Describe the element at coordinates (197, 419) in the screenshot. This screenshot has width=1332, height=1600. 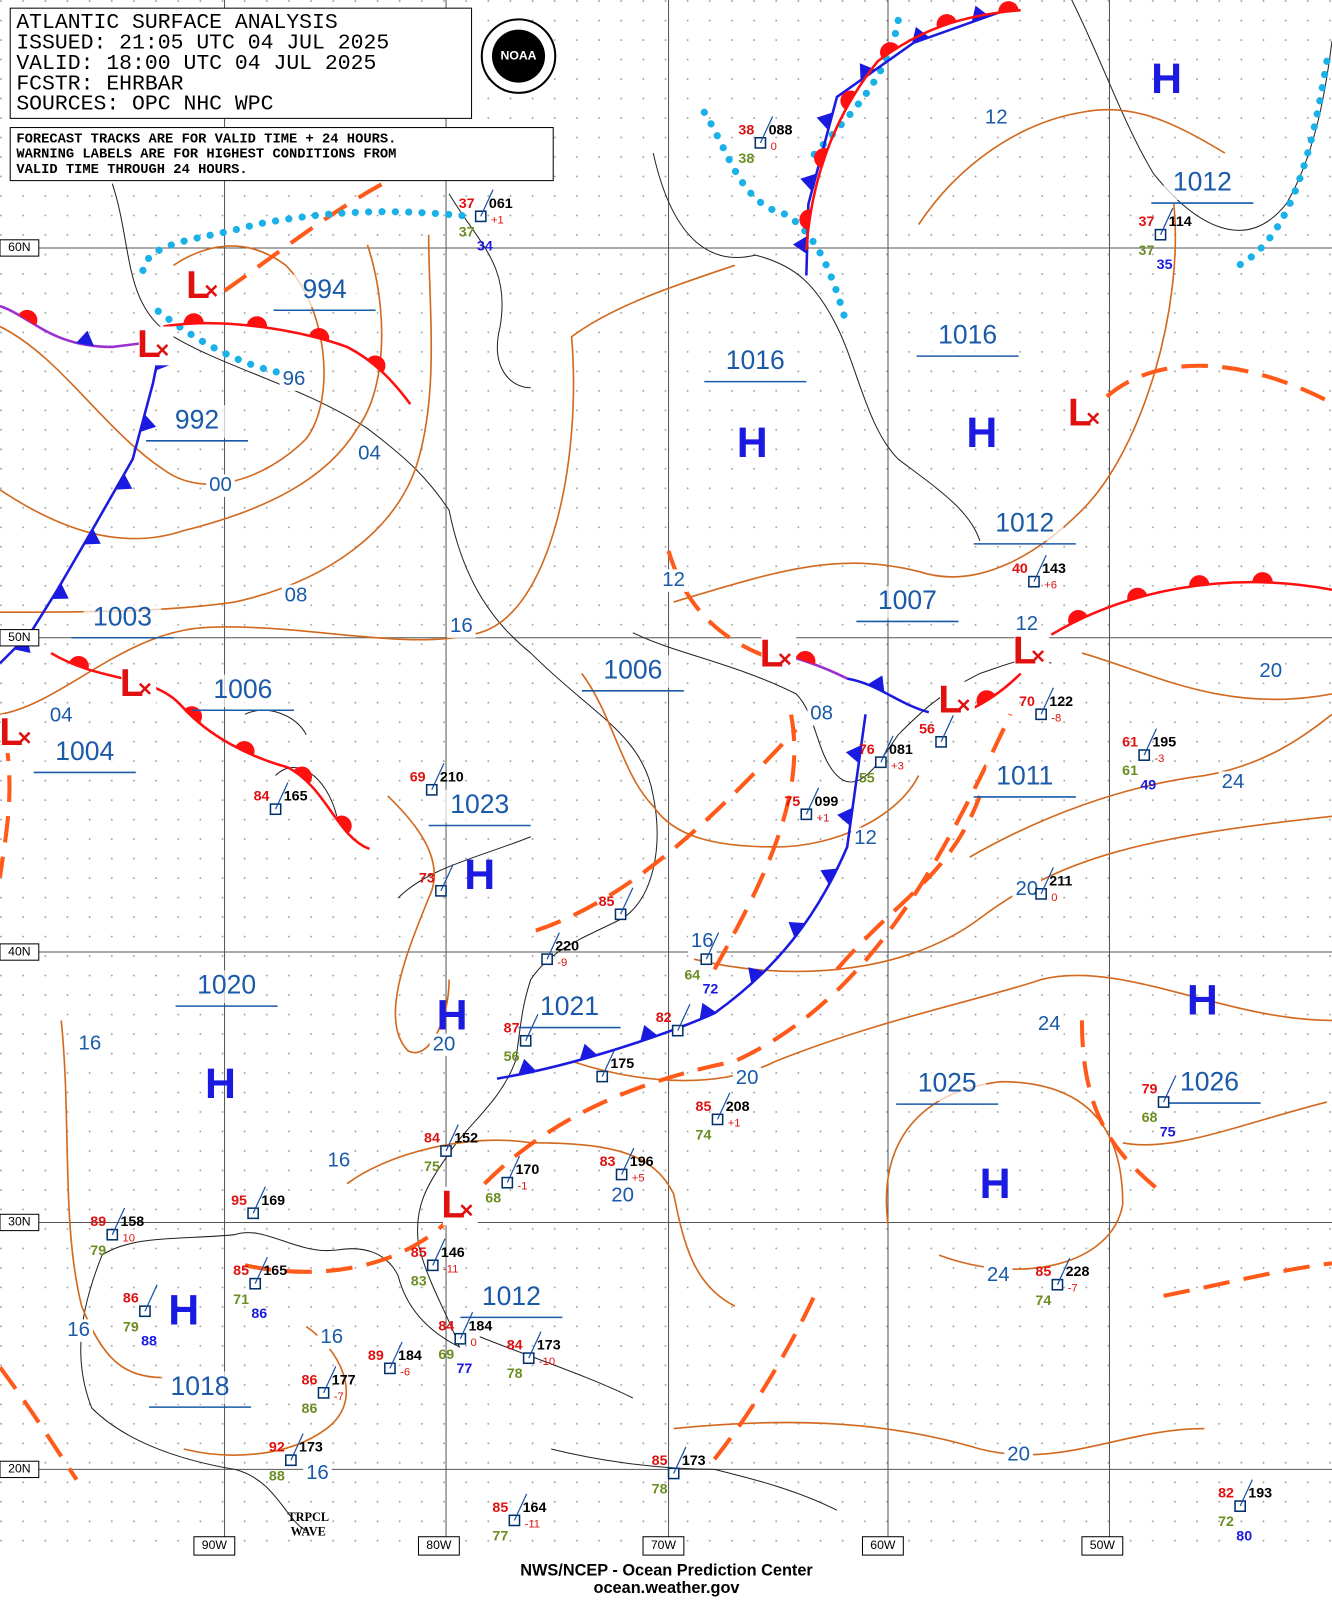
I see `pressure-label: 992` at that location.